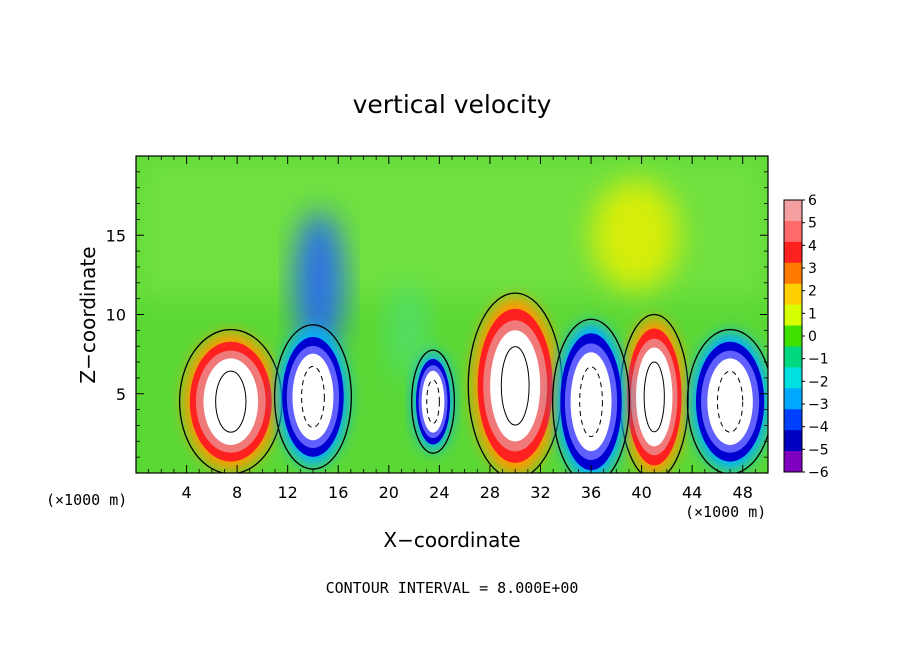 The width and height of the screenshot is (904, 654). What do you see at coordinates (812, 224) in the screenshot?
I see `colorbar-label: 5` at bounding box center [812, 224].